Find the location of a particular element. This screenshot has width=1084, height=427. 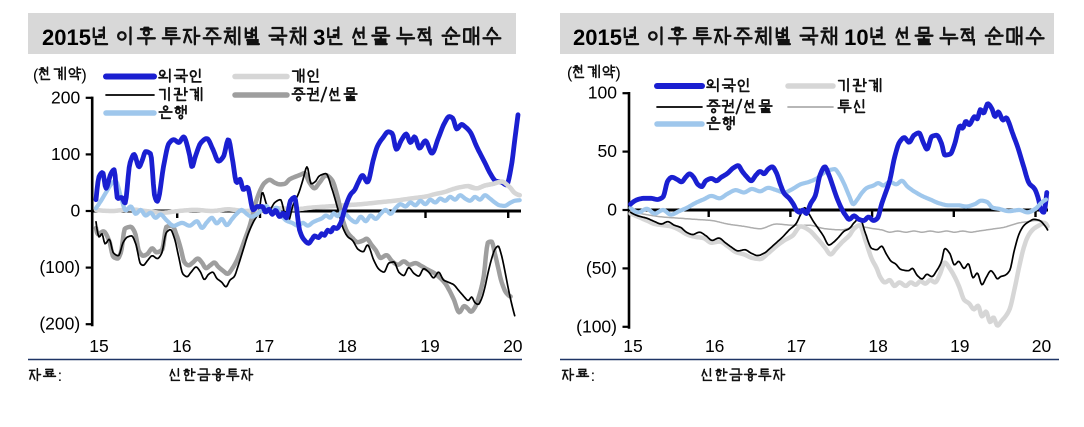

svg-text: (200) is located at coordinates (59, 324).